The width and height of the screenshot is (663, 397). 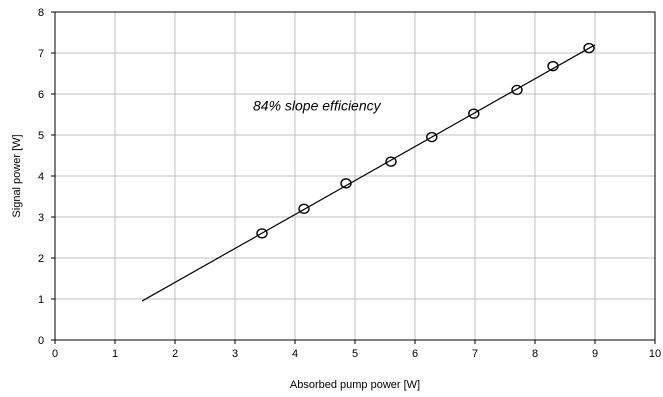 What do you see at coordinates (41, 218) in the screenshot?
I see `y-tick-label: 3` at bounding box center [41, 218].